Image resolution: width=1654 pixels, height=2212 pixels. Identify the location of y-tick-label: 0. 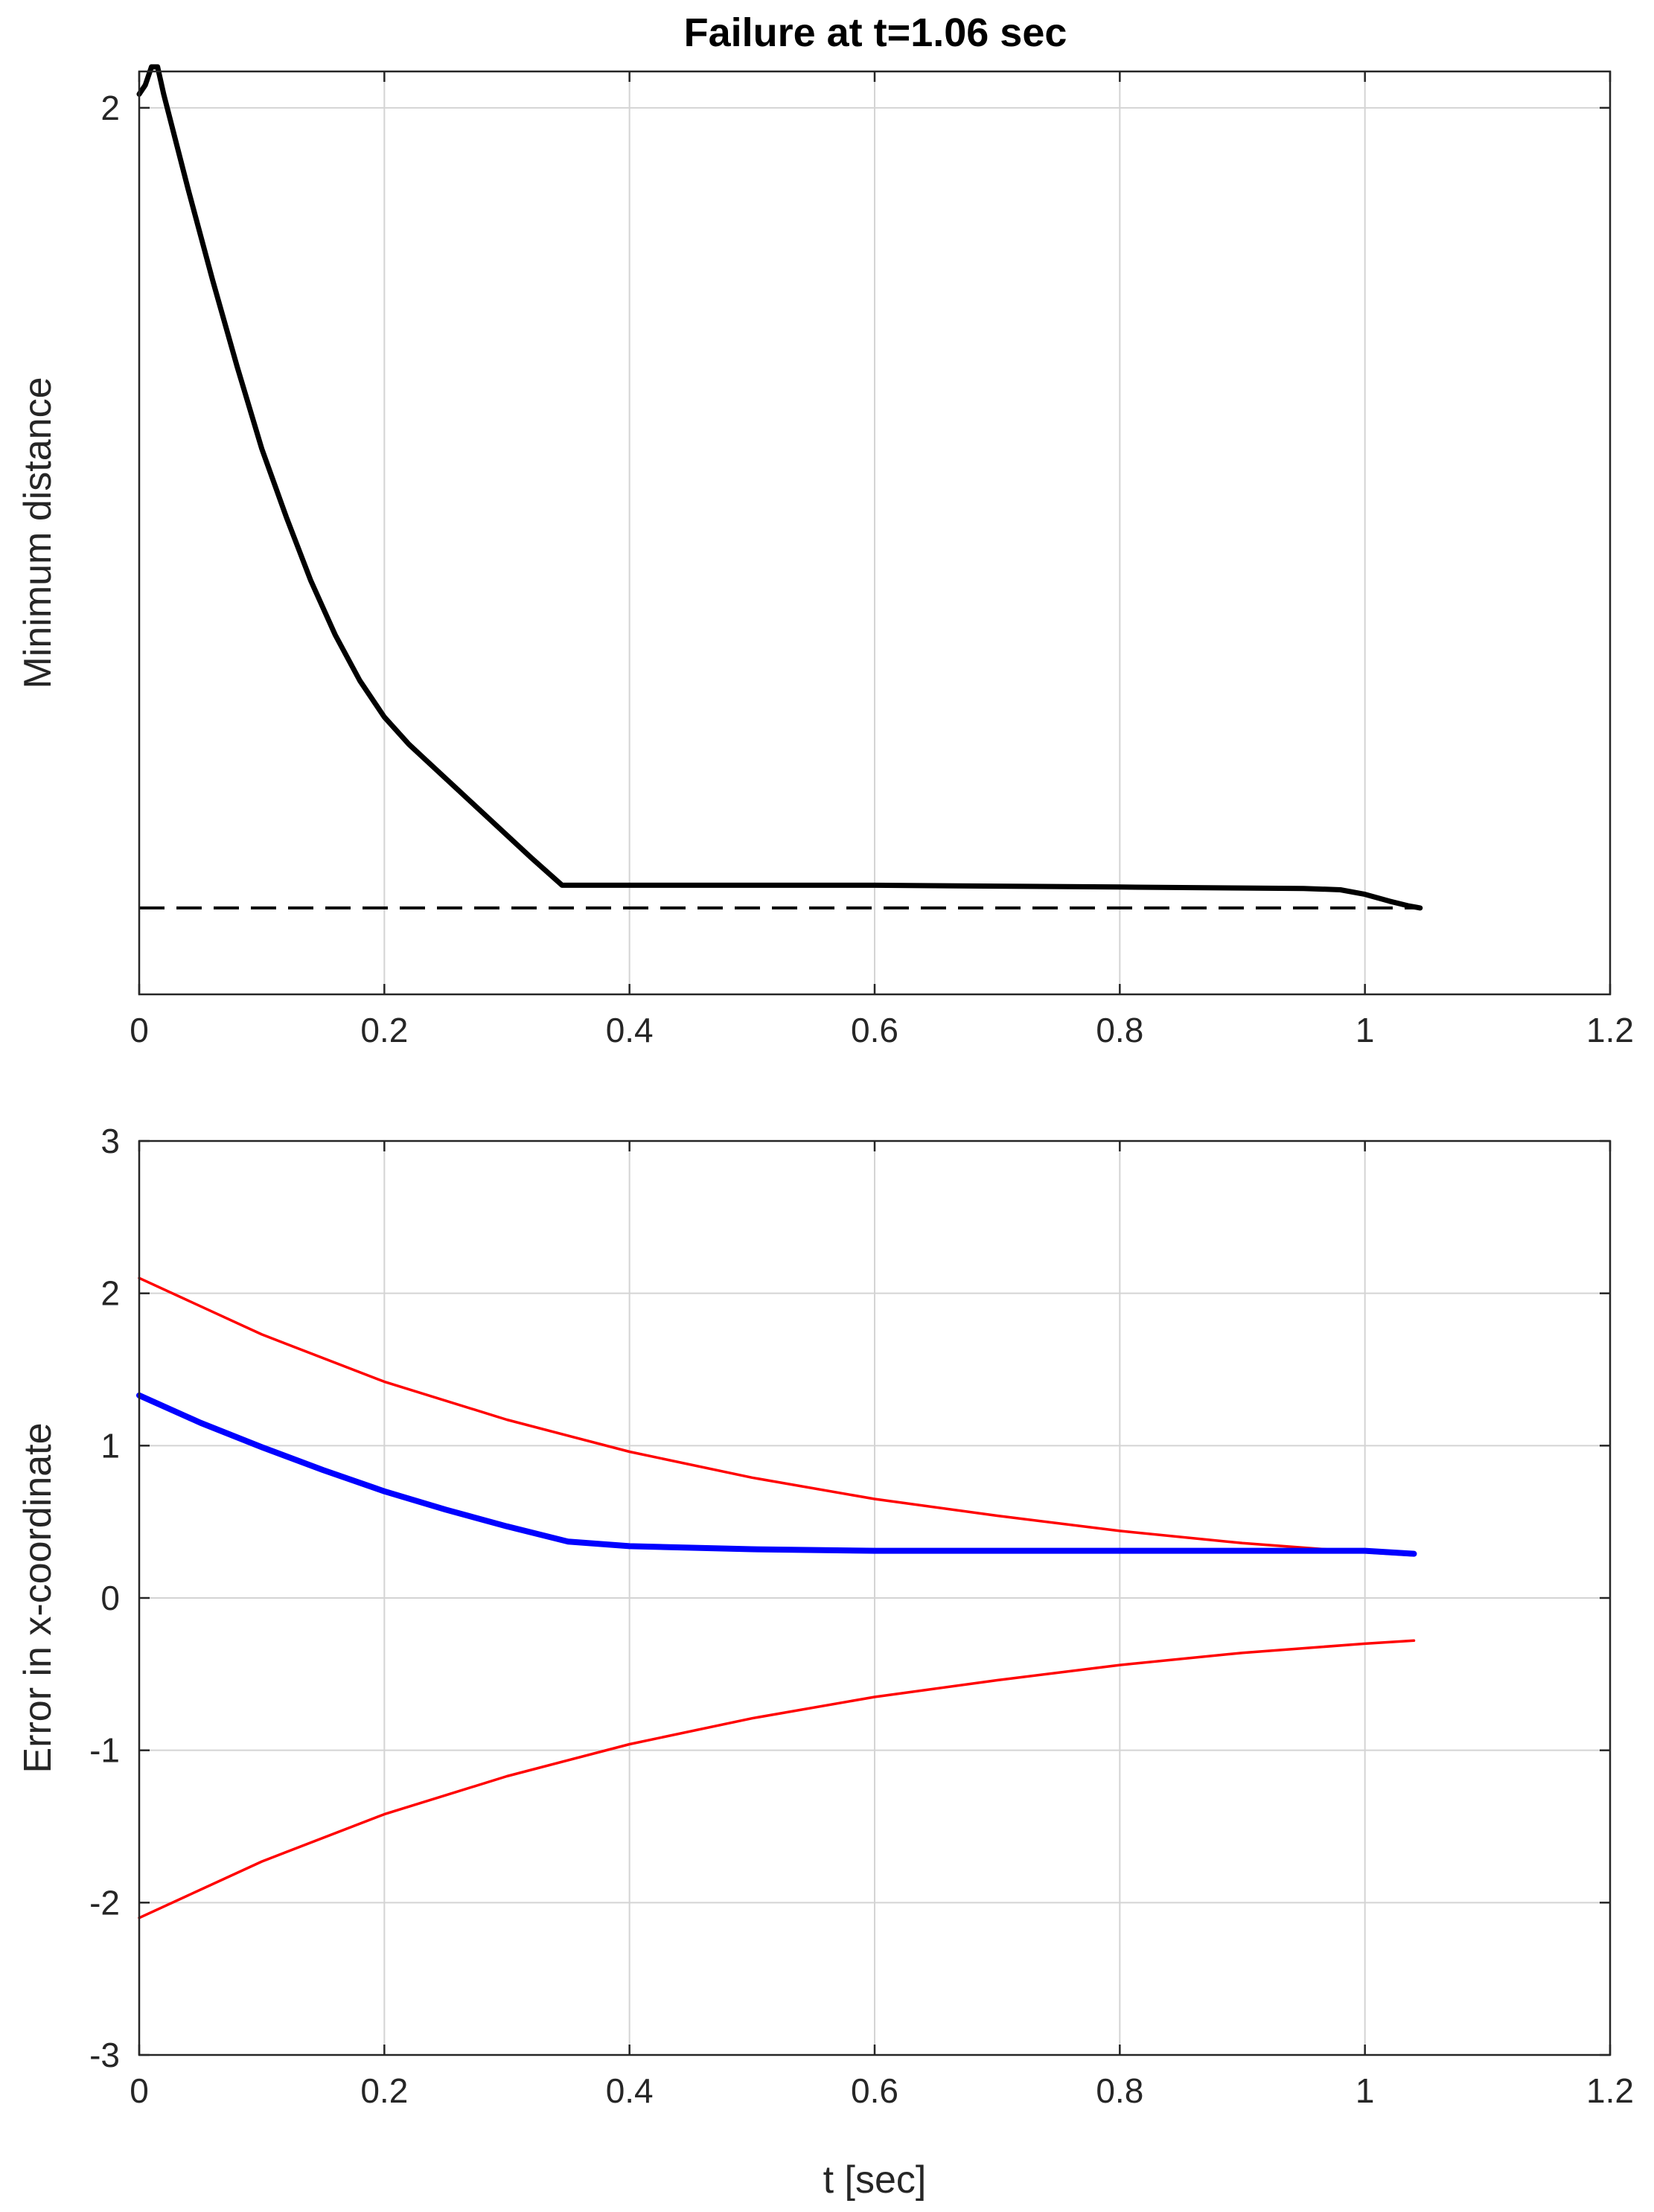
(110, 1598).